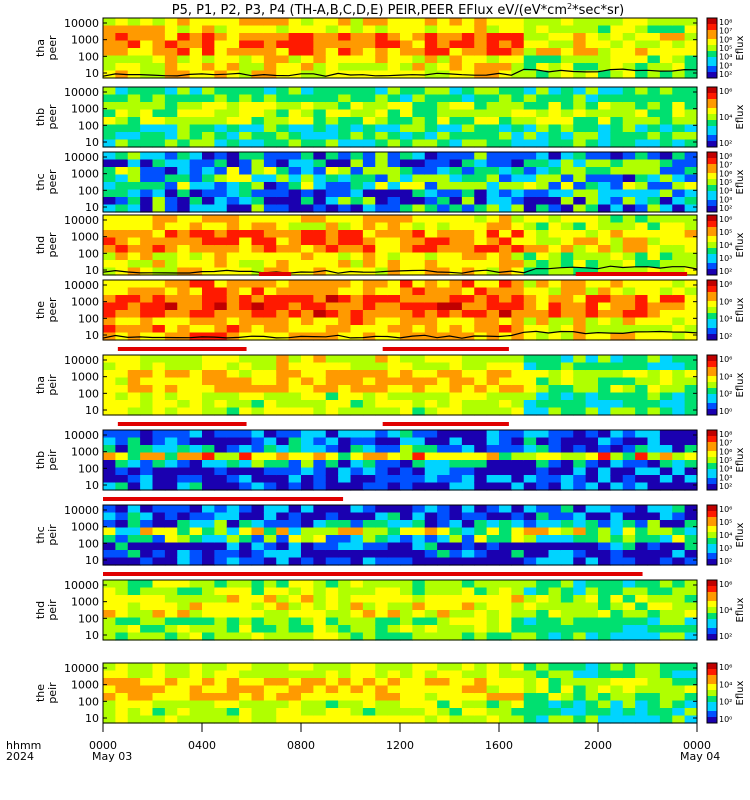 The height and width of the screenshot is (800, 750). What do you see at coordinates (725, 31) in the screenshot?
I see `colorbar-tick-label: 10⁷` at bounding box center [725, 31].